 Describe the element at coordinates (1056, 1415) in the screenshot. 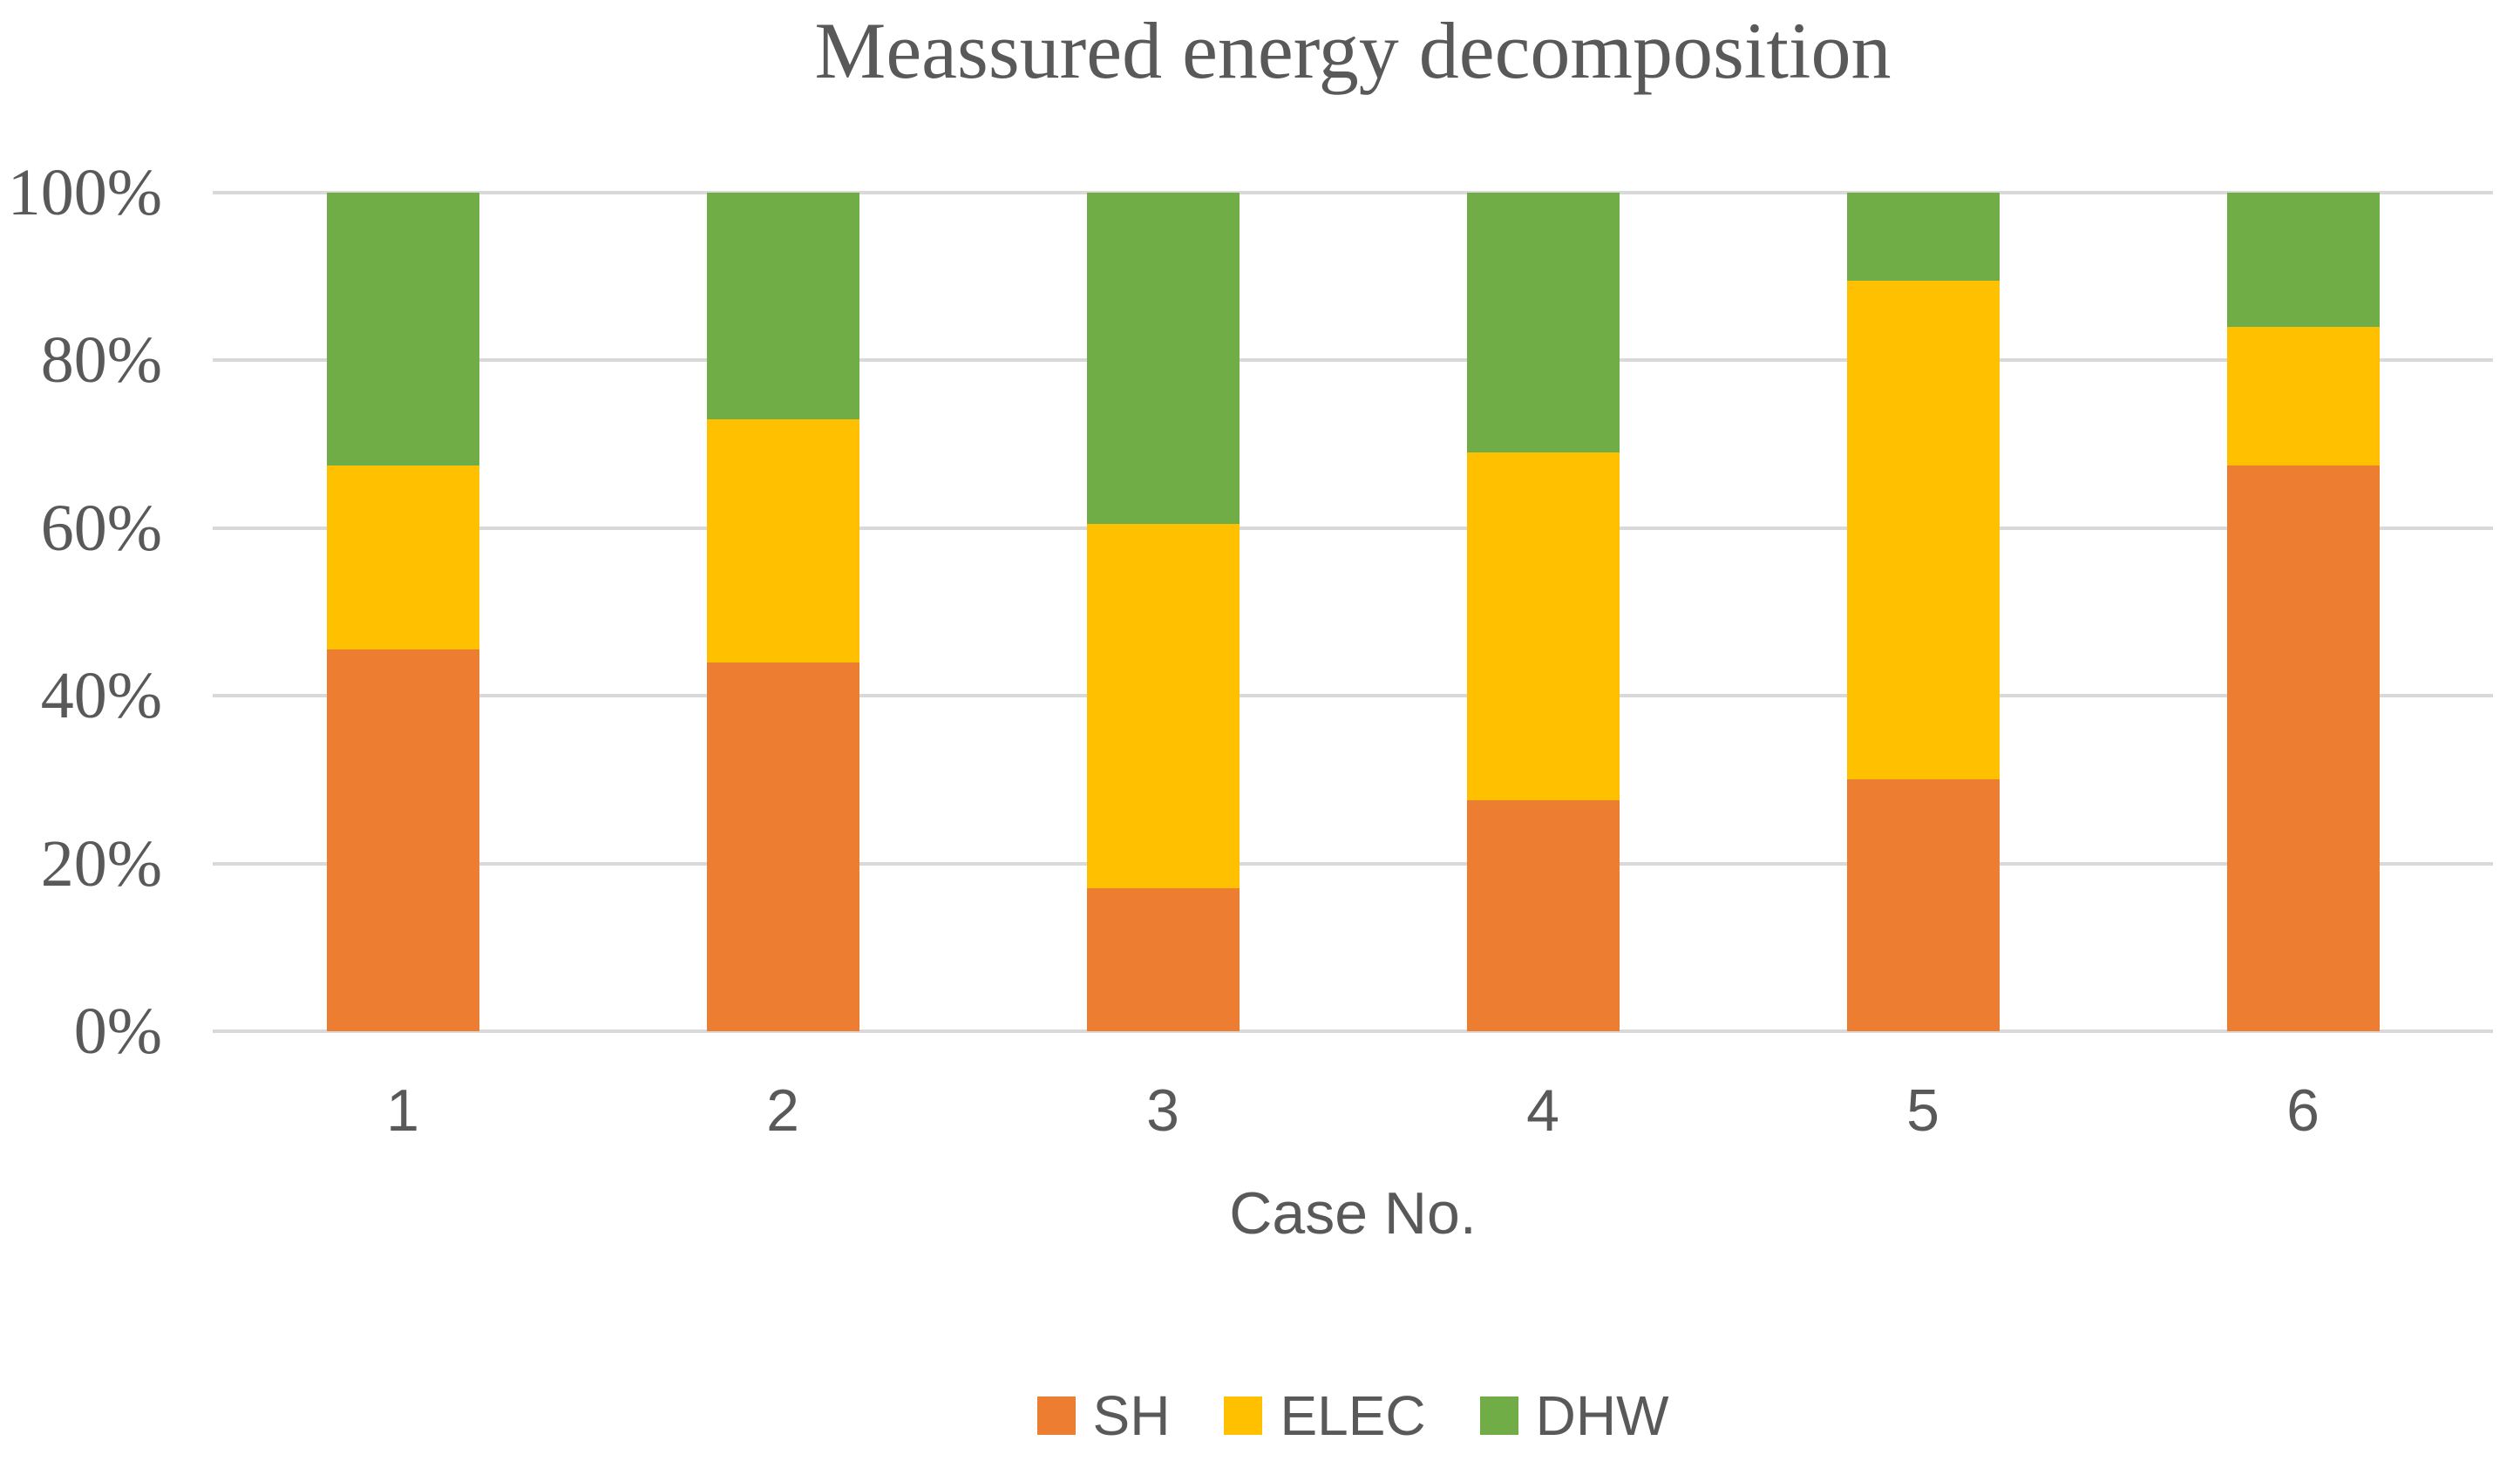

I see `legend-swatch-sh` at that location.